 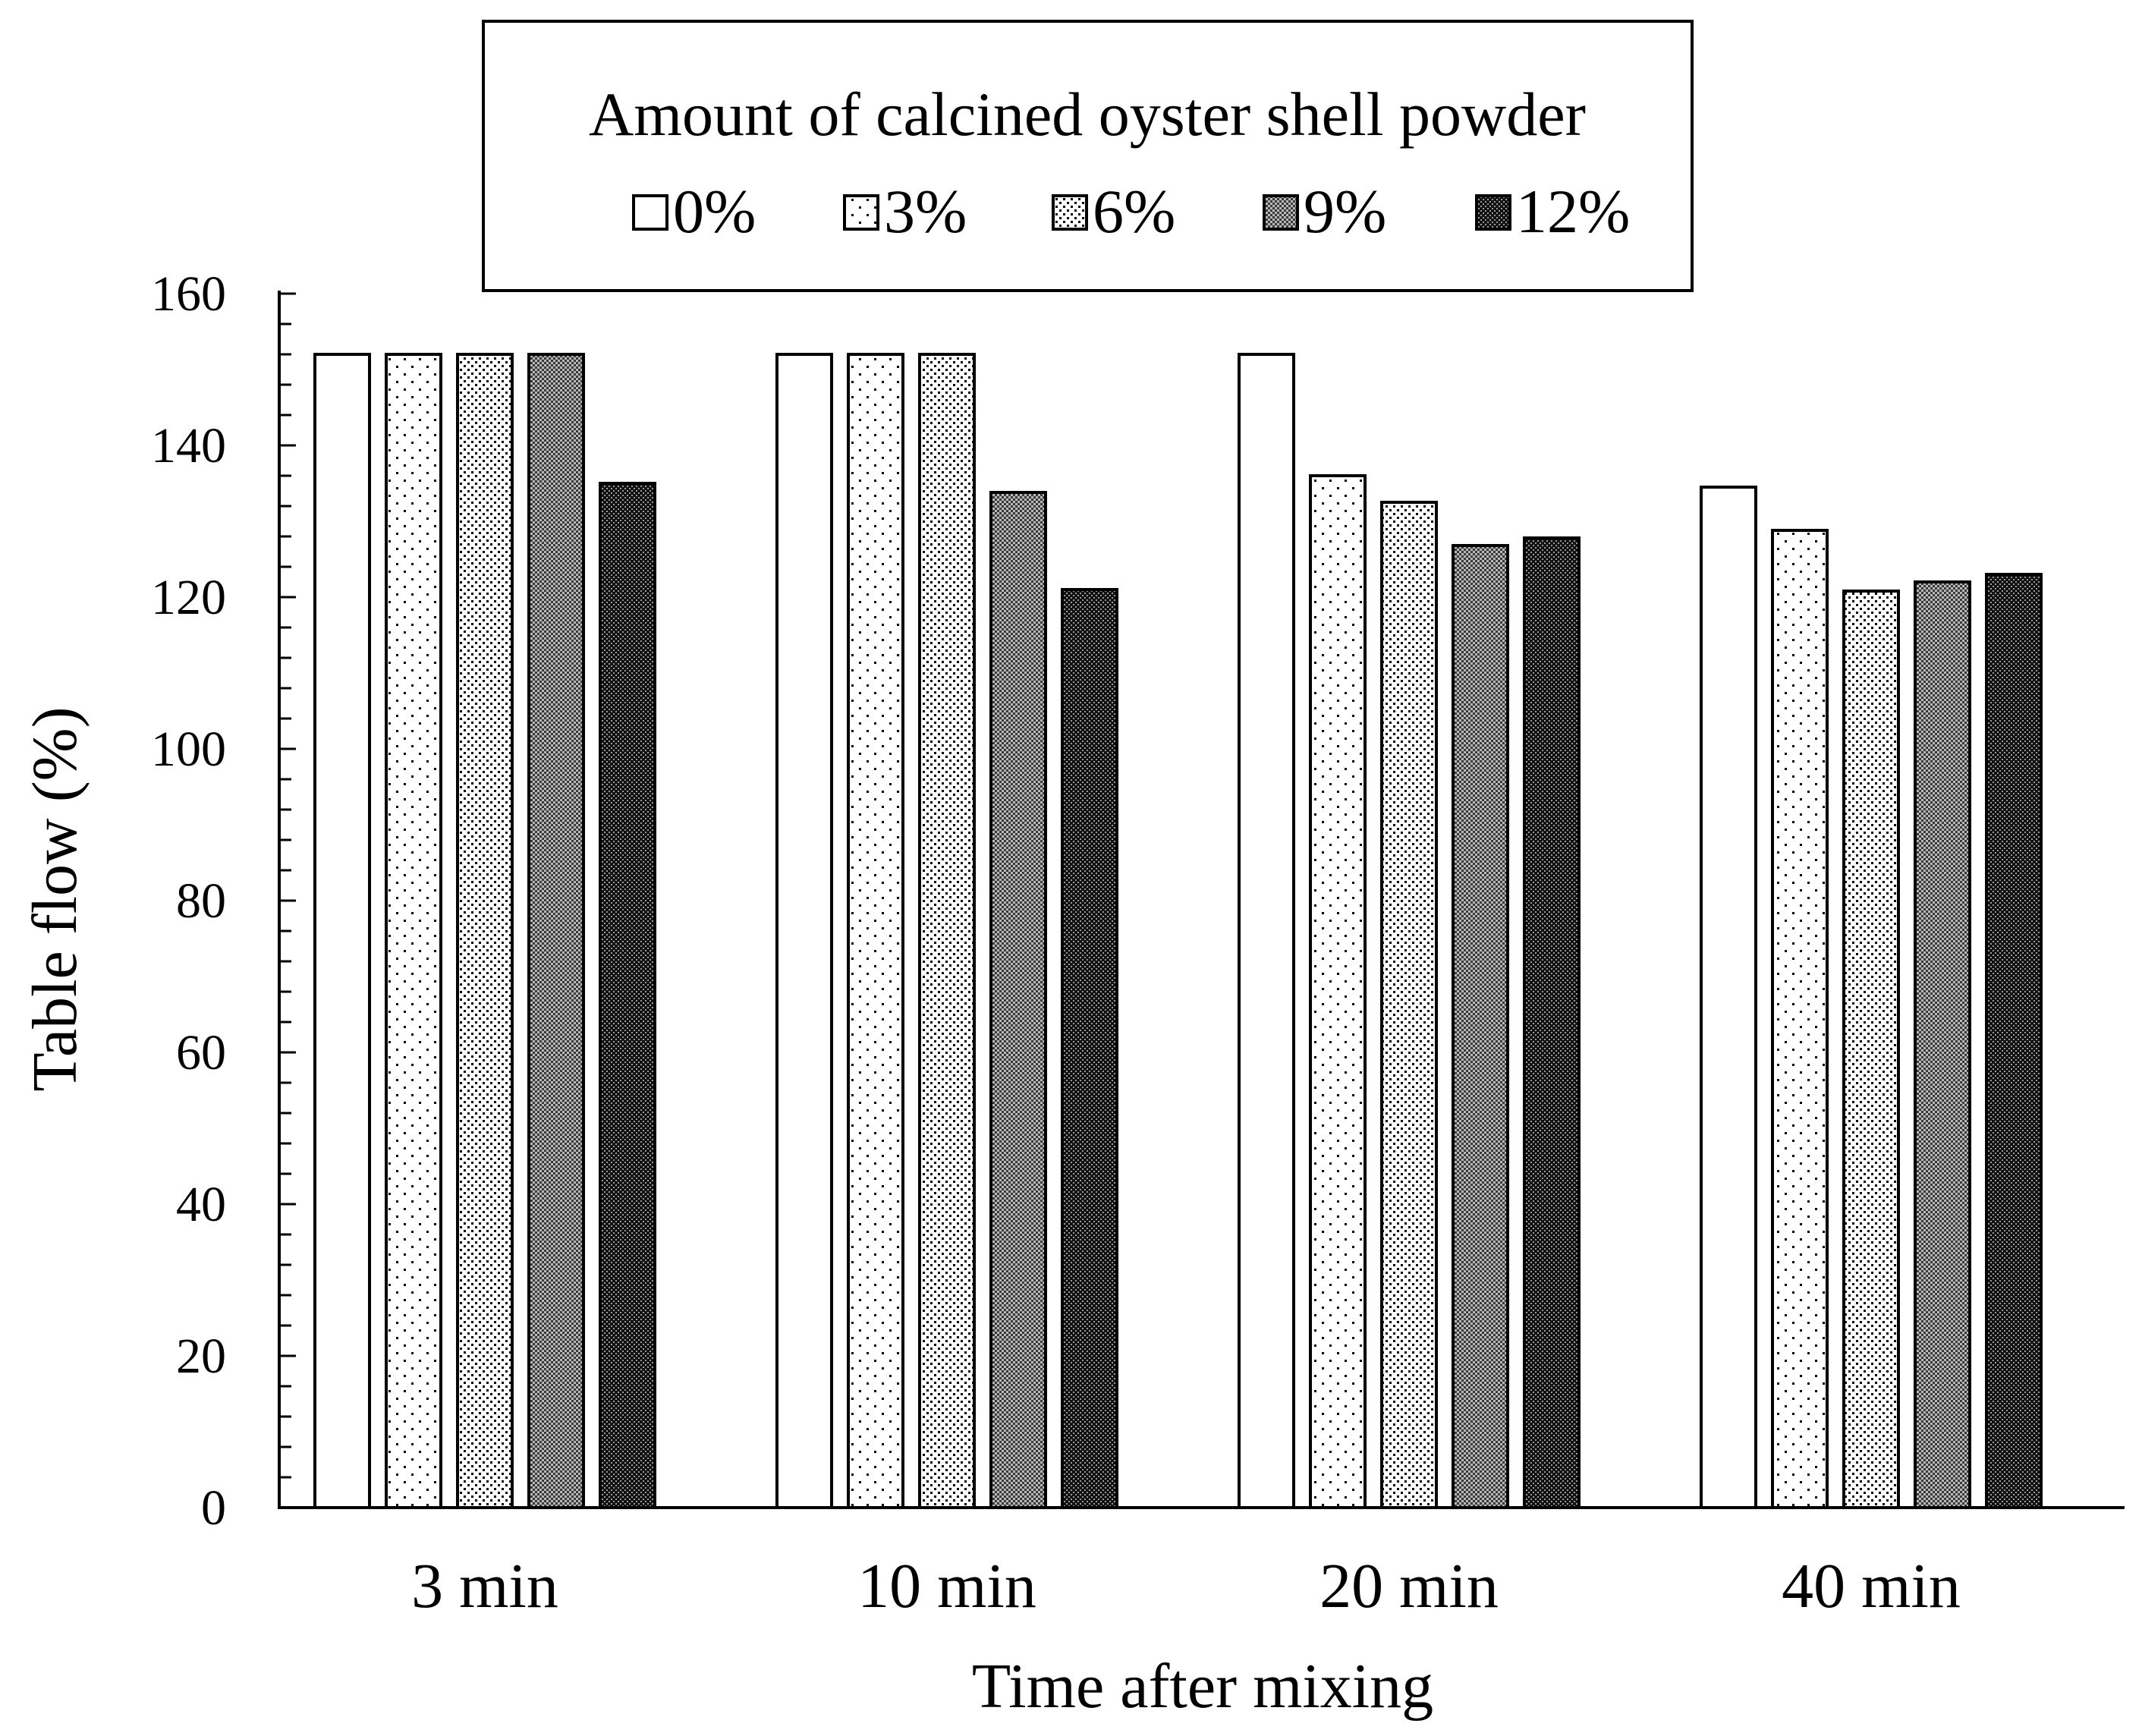 I want to click on y-tick-label: 100, so click(x=188, y=749).